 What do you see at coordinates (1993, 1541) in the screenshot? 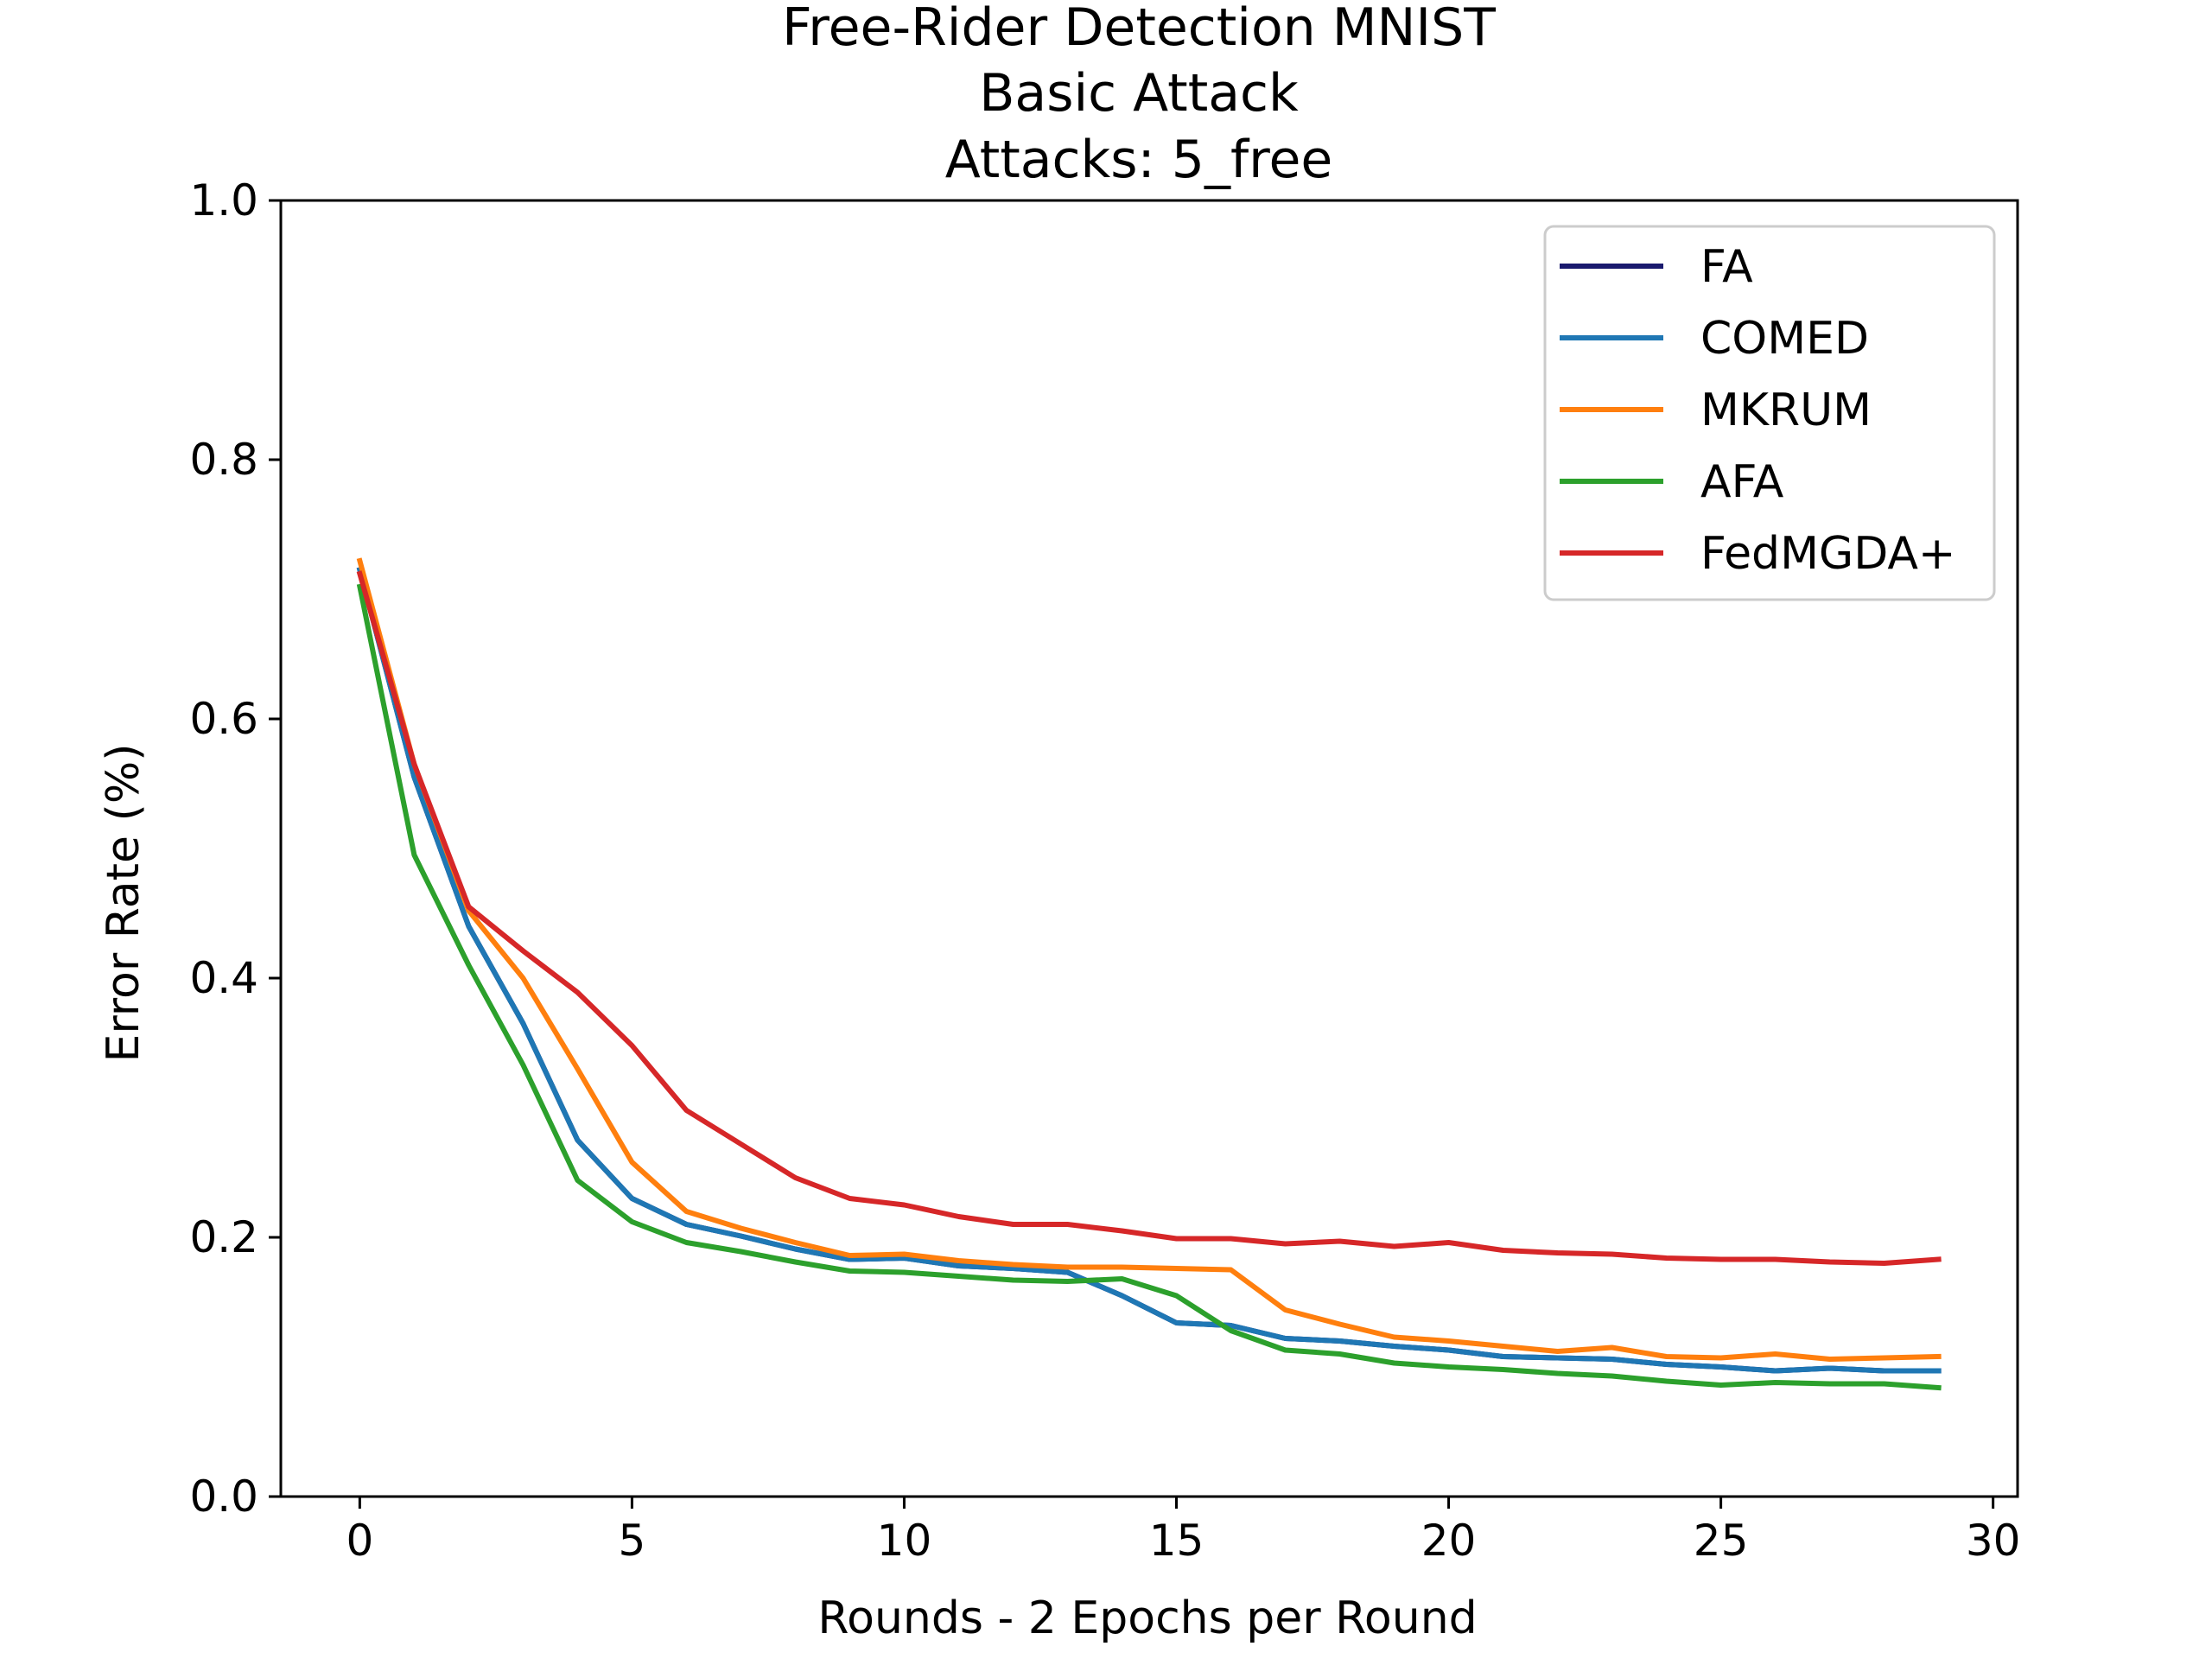
I see `x-tick-label: 30` at bounding box center [1993, 1541].